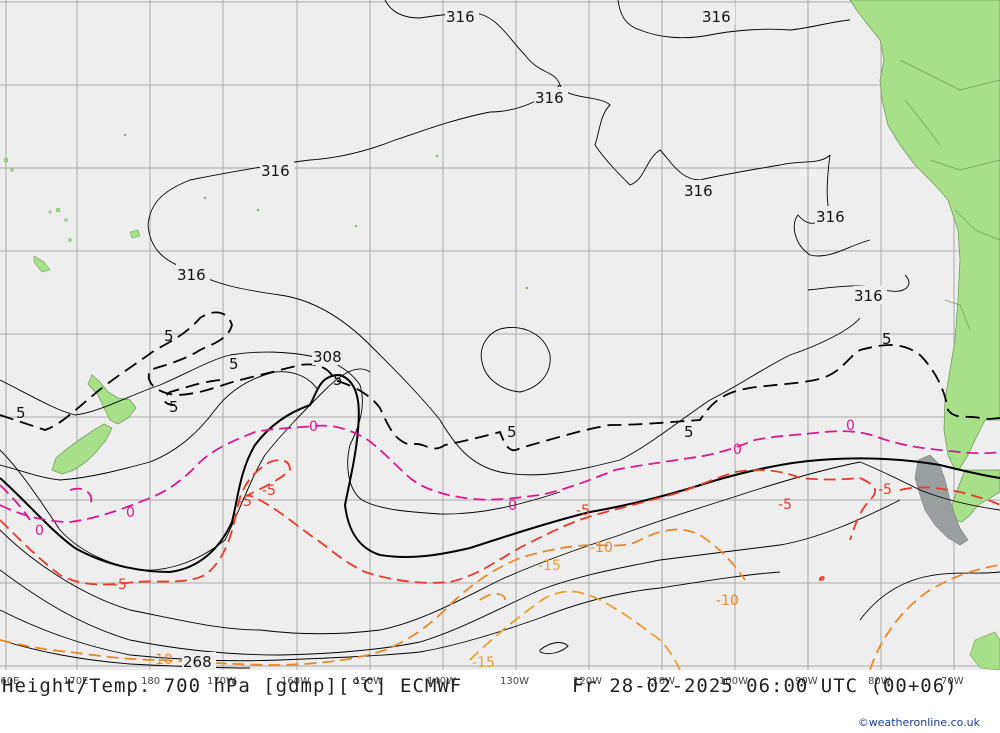 Image resolution: width=1000 pixels, height=733 pixels. I want to click on footer-bar, so click(500, 701).